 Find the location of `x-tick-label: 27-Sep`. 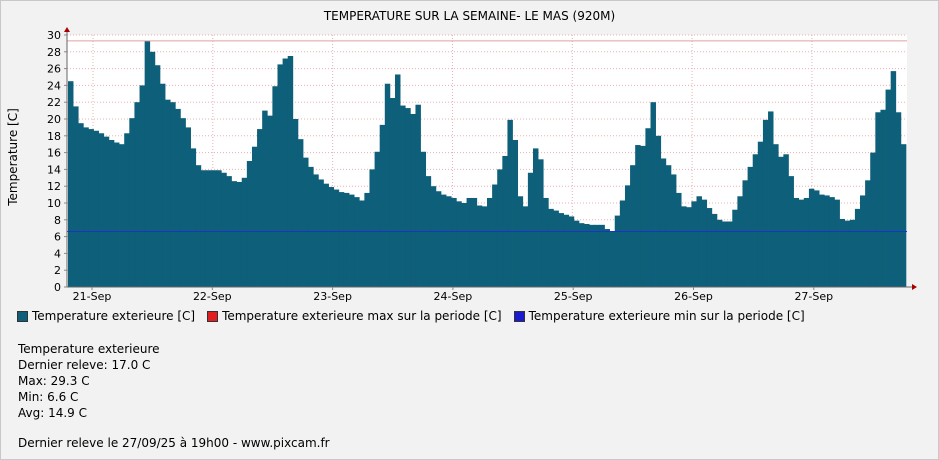

x-tick-label: 27-Sep is located at coordinates (813, 296).